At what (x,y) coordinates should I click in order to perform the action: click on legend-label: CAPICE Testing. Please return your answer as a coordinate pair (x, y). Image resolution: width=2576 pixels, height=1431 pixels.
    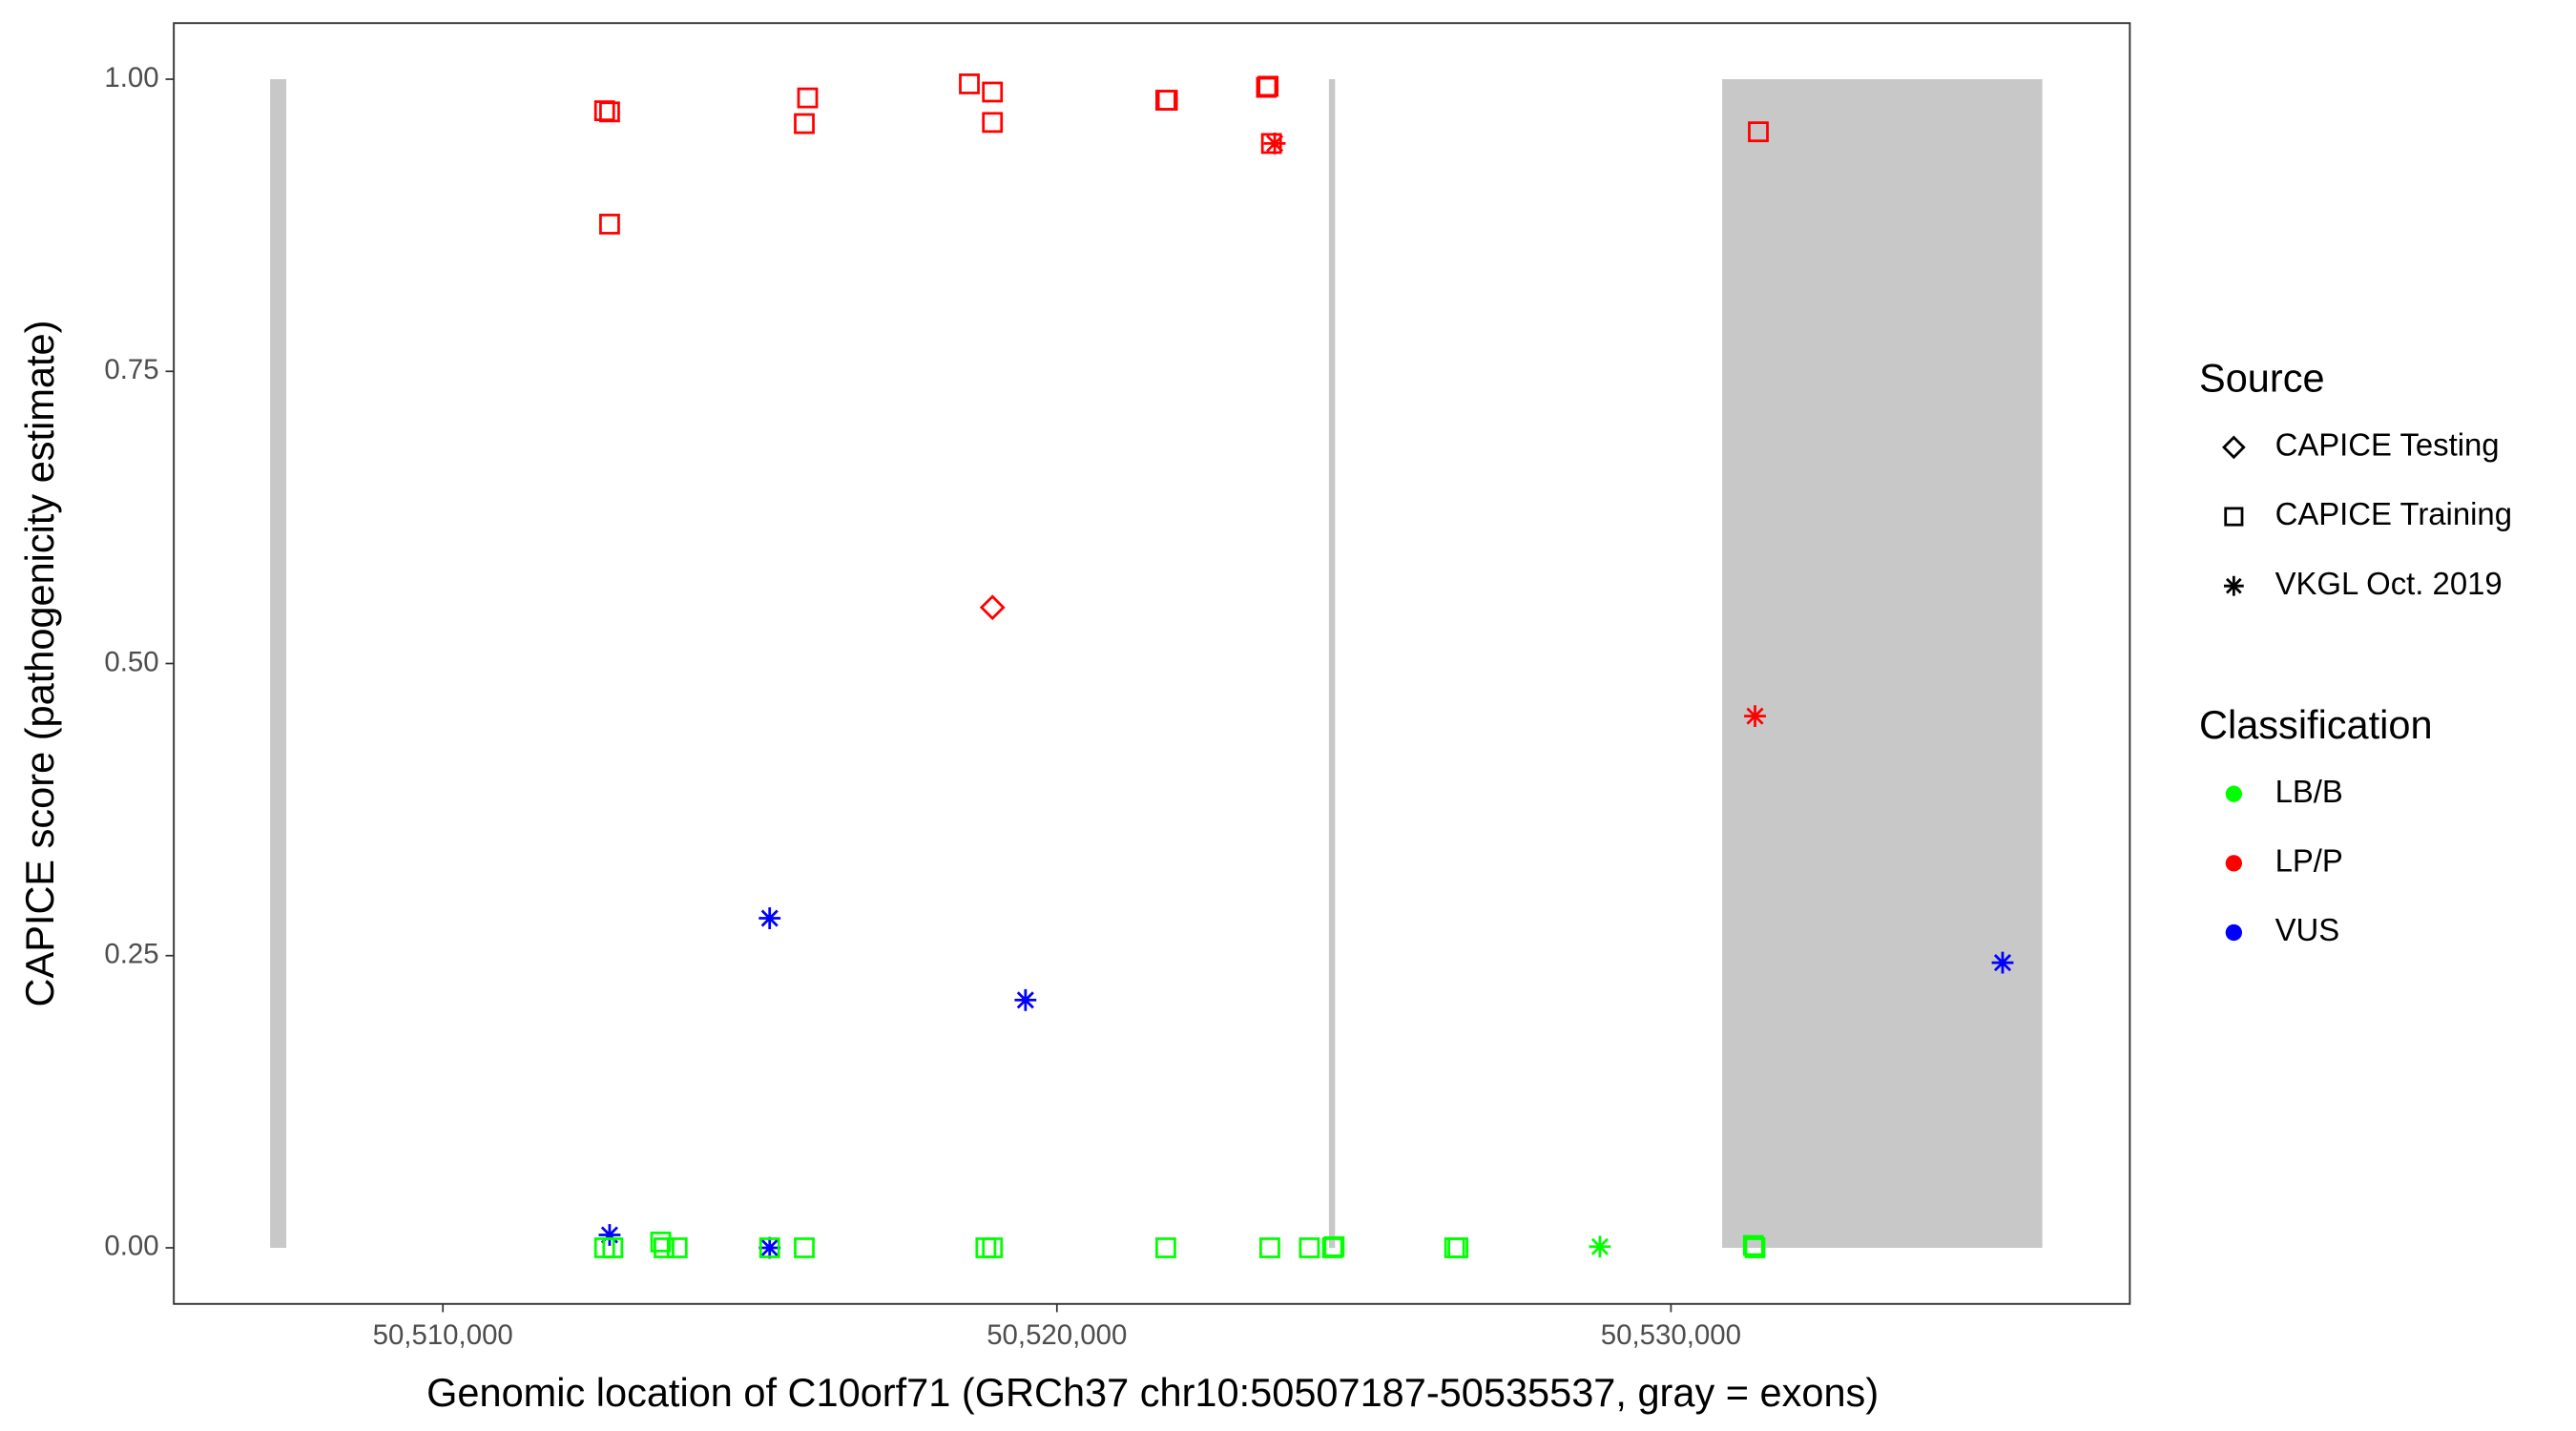
    Looking at the image, I should click on (2387, 445).